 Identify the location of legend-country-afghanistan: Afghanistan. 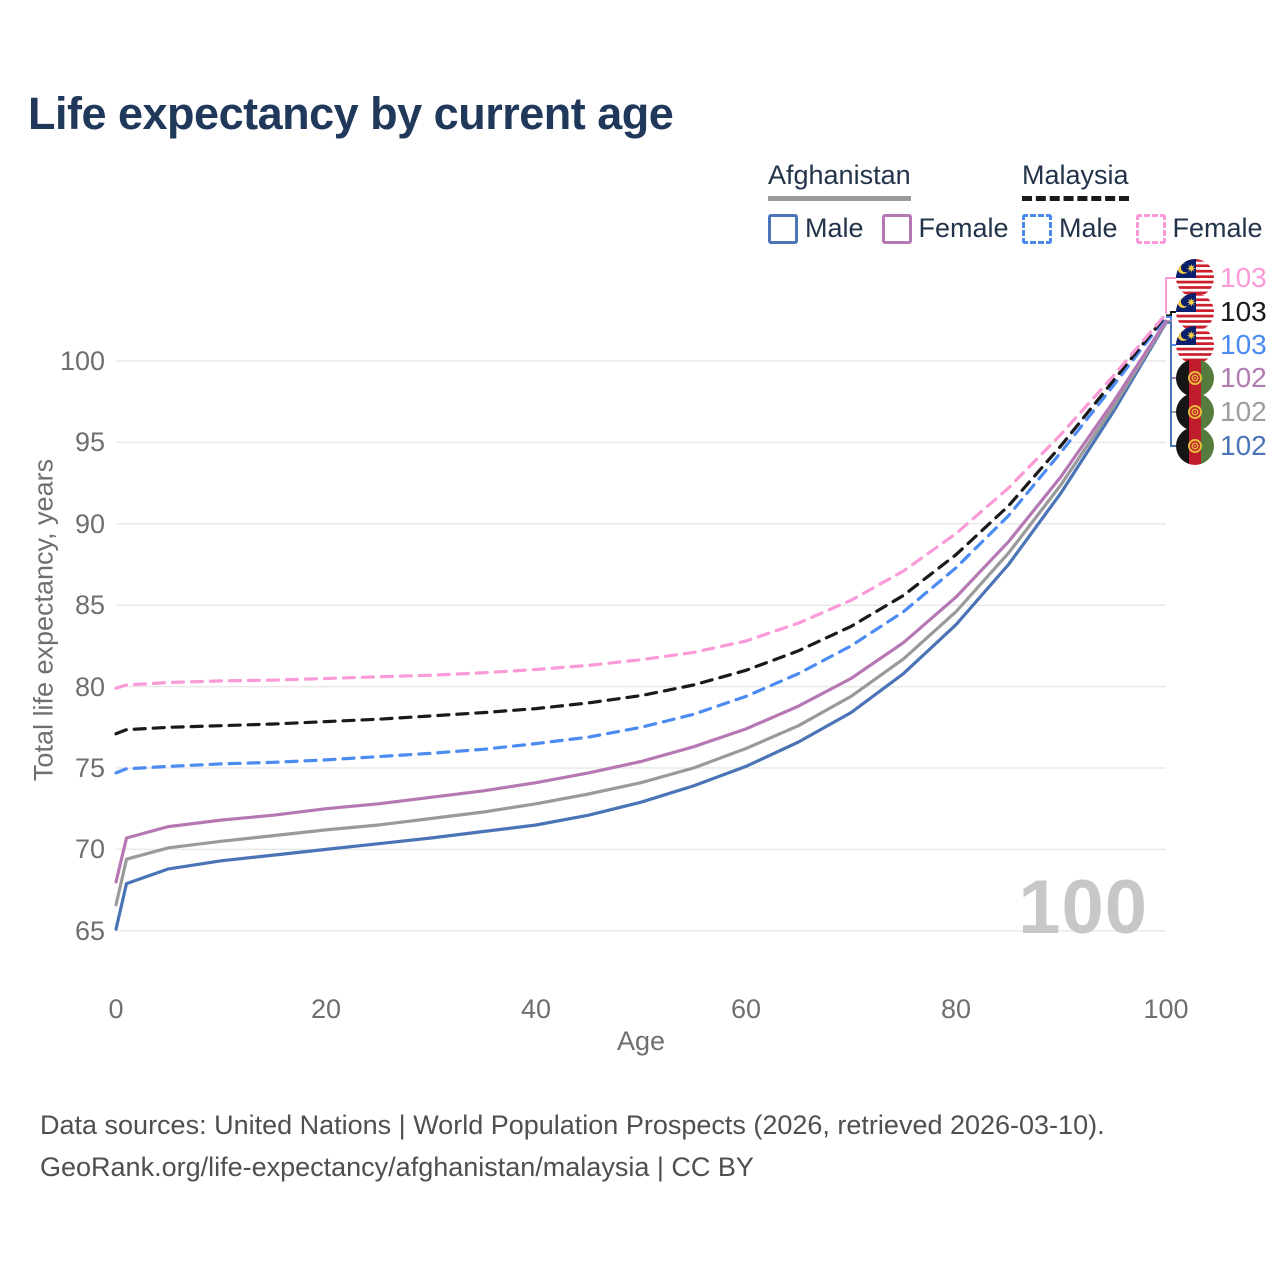
(839, 180).